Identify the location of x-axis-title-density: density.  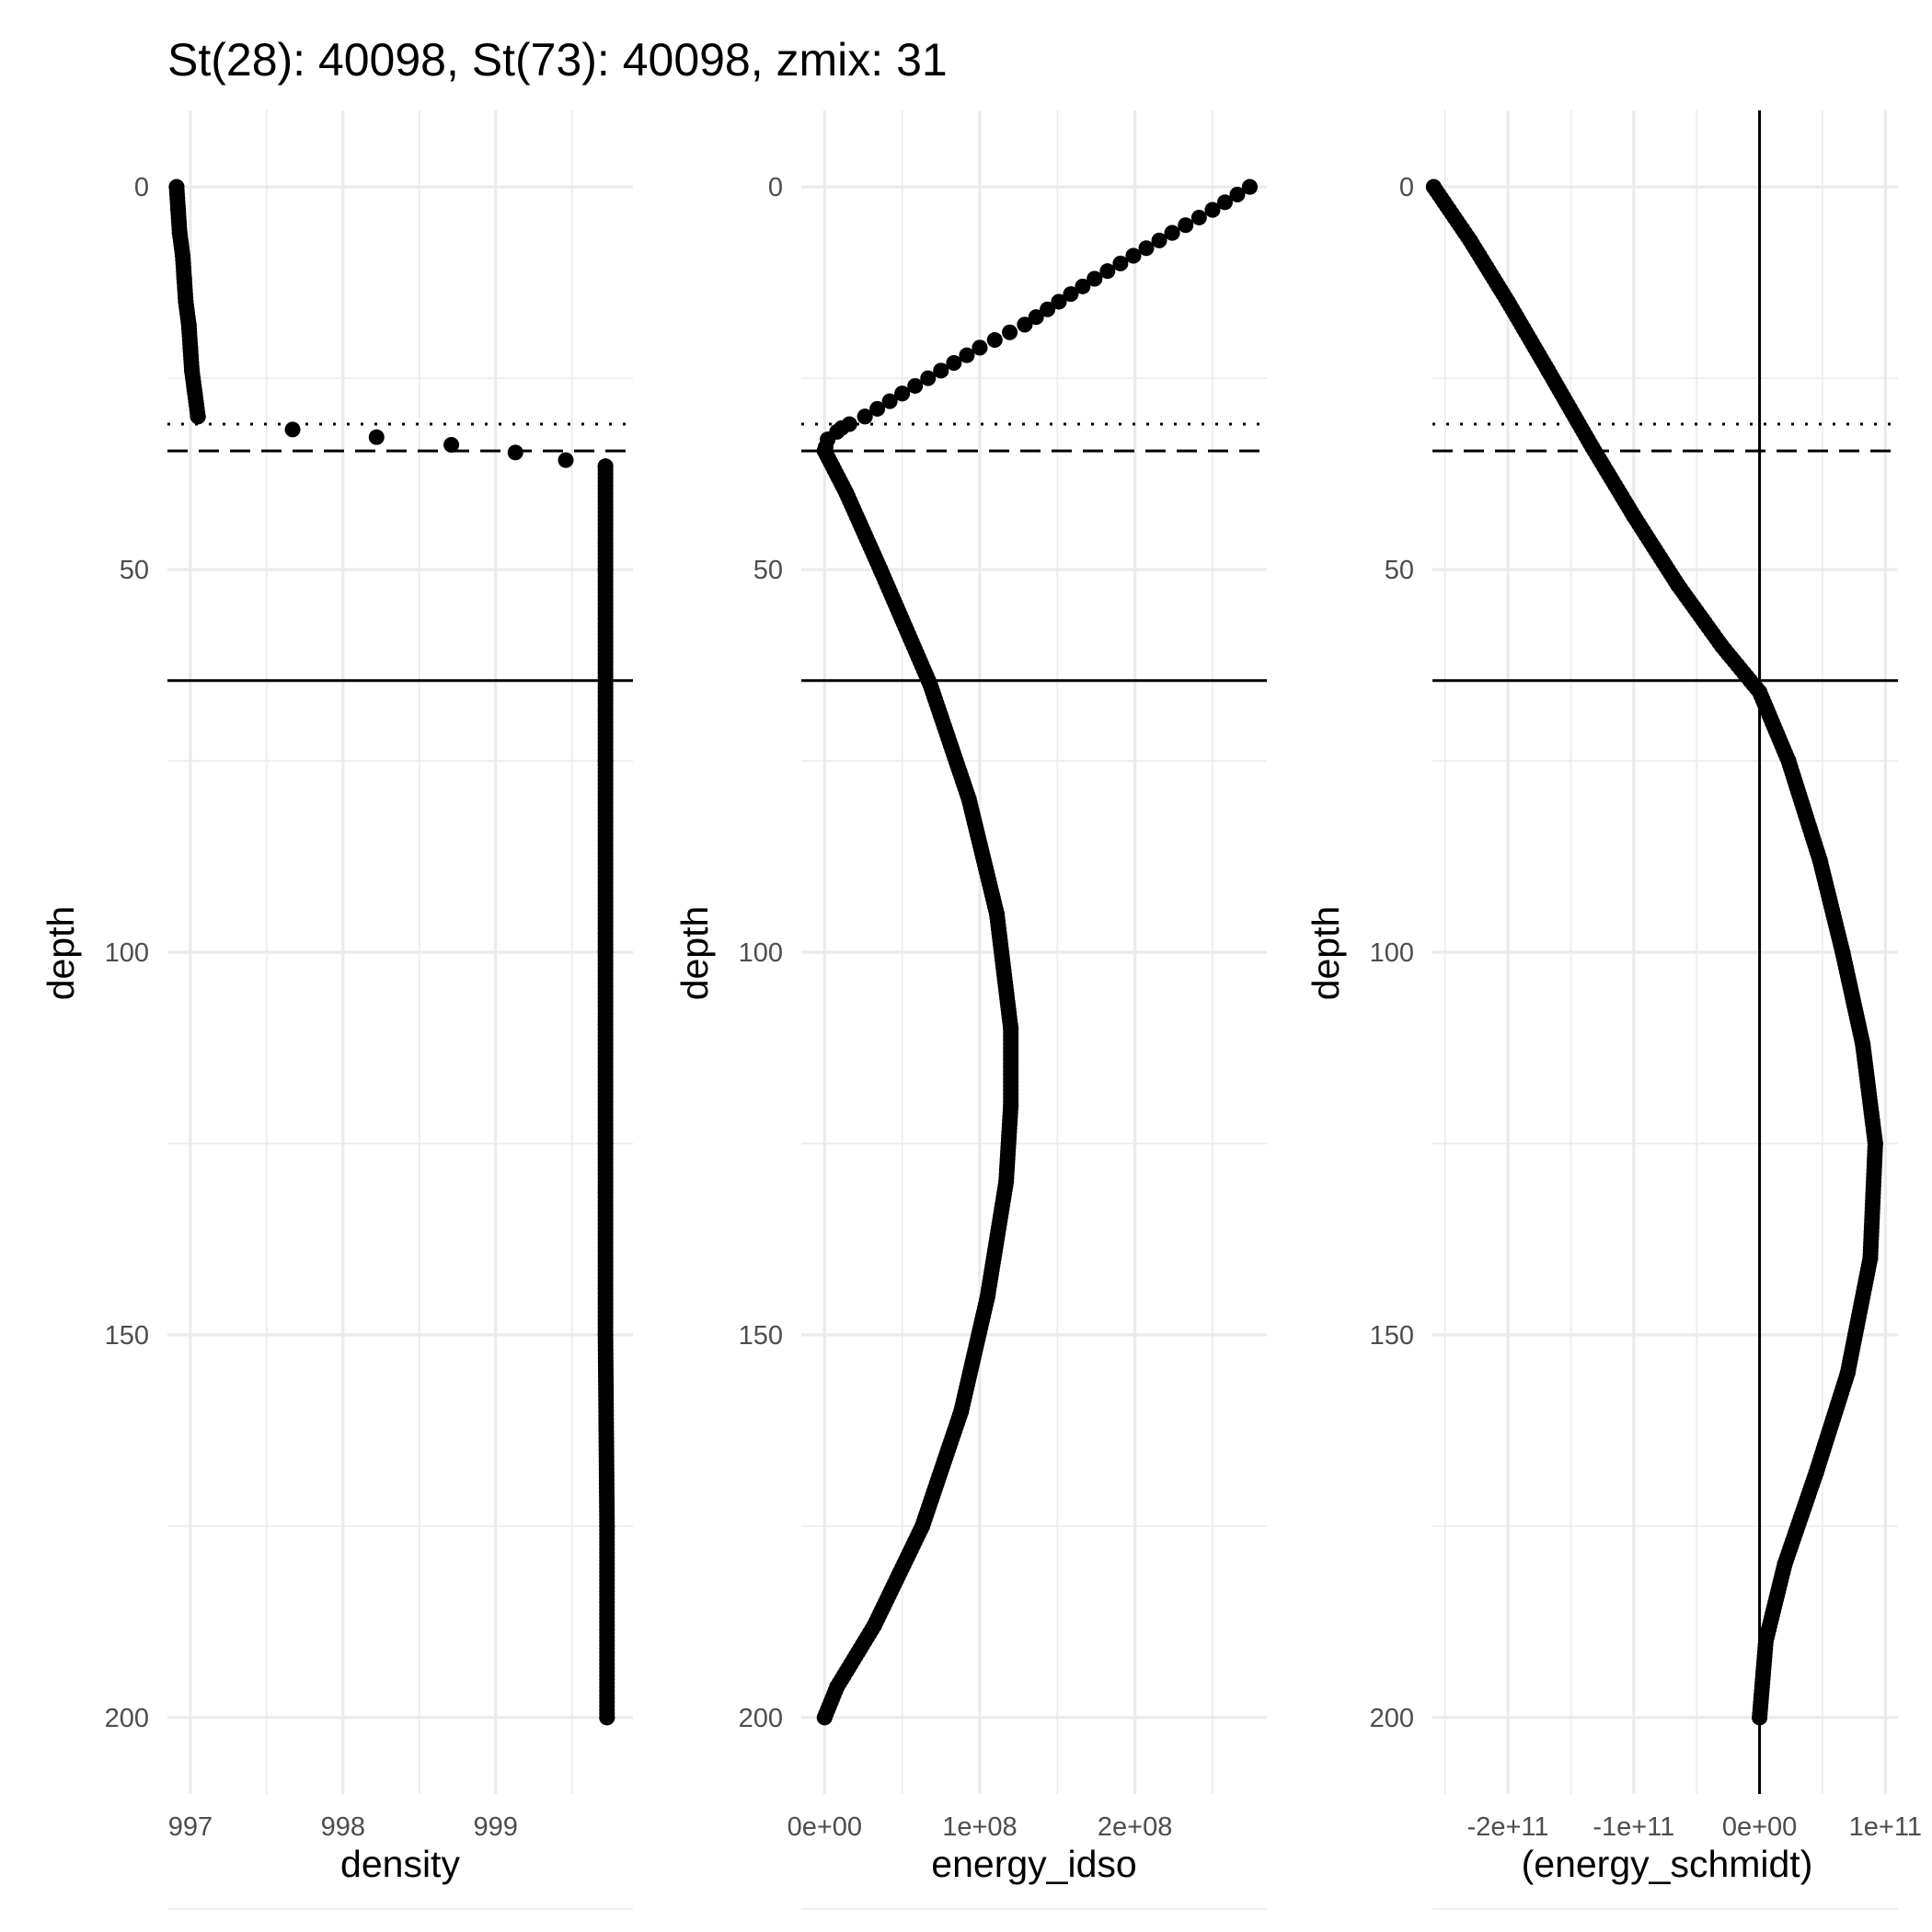
(400, 1864).